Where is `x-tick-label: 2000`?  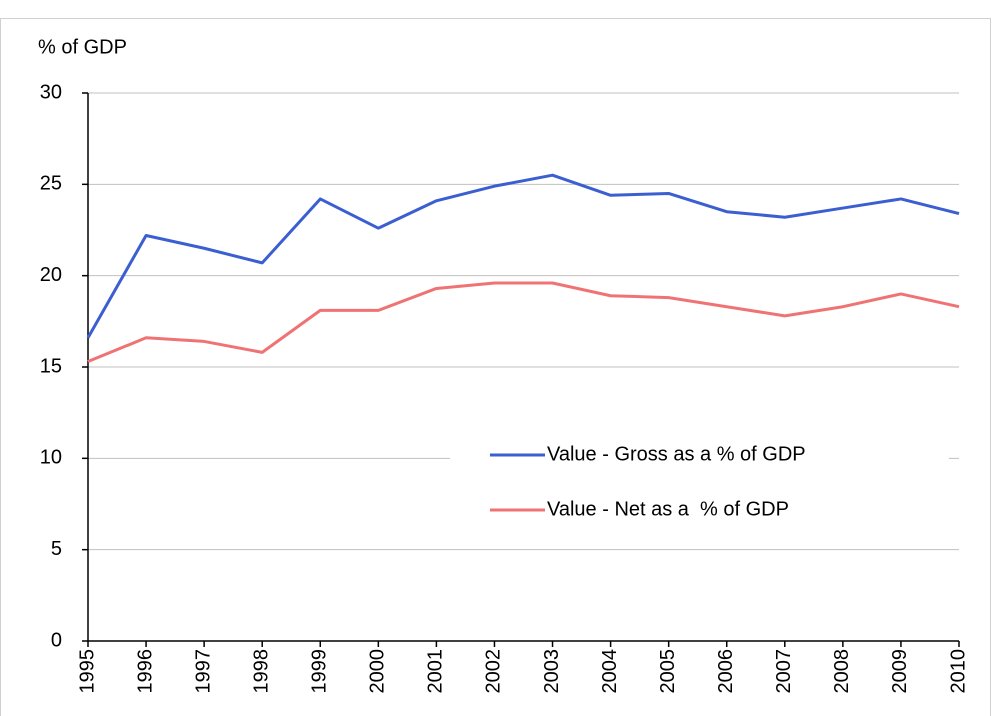
x-tick-label: 2000 is located at coordinates (378, 671).